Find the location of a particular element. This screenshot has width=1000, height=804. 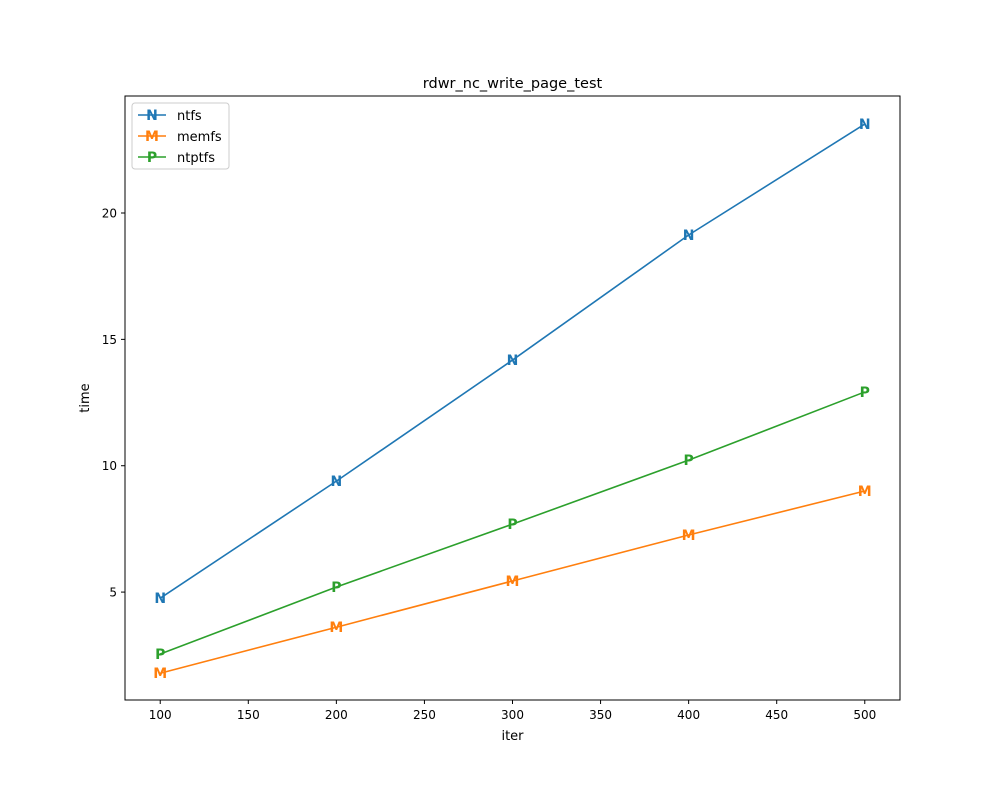

y-tick-label: 20 is located at coordinates (109, 214).